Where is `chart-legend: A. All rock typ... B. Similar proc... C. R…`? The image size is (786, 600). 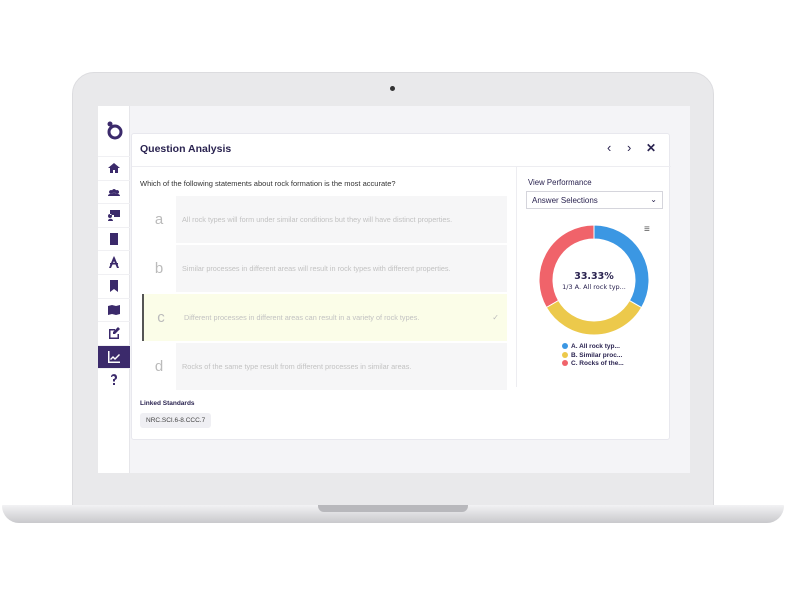
chart-legend: A. All rock typ... B. Similar proc... C. R… is located at coordinates (593, 356).